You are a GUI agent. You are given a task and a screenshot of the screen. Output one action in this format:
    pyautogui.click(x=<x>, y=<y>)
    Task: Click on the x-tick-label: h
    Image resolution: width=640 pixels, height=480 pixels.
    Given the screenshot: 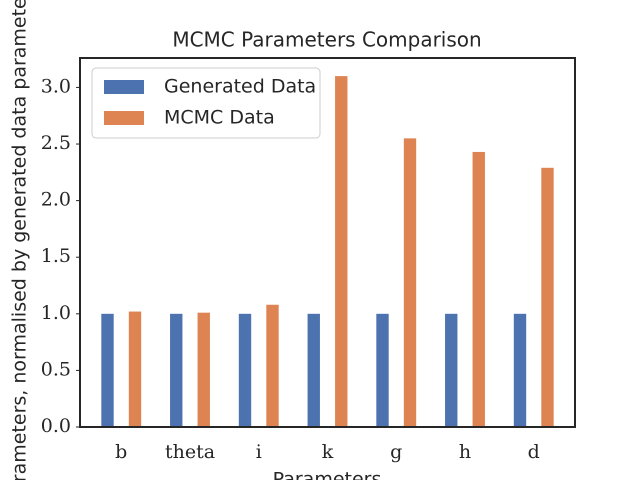 What is the action you would take?
    pyautogui.click(x=465, y=452)
    